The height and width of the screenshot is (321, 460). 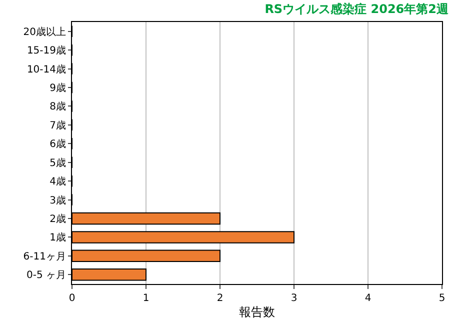 What do you see at coordinates (46, 276) in the screenshot?
I see `y-tick-label: 0-5 ヶ月` at bounding box center [46, 276].